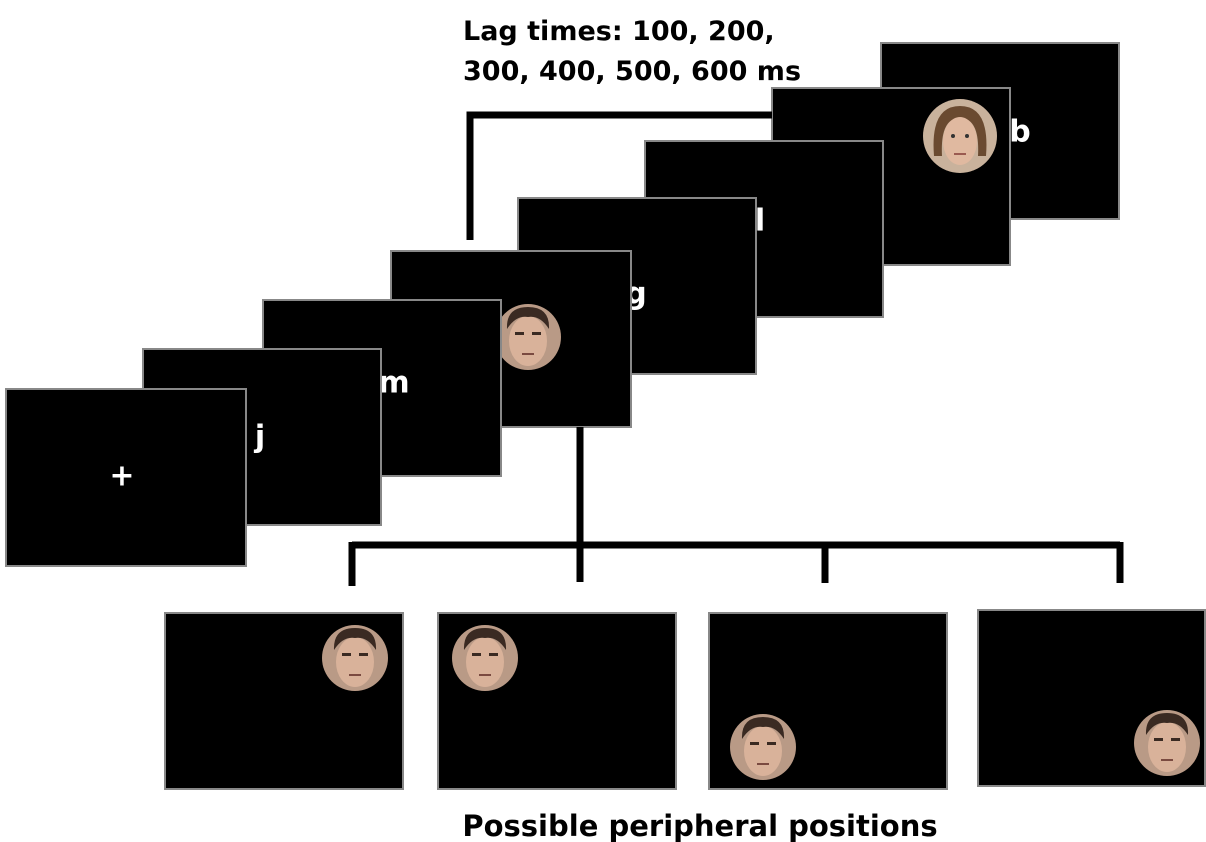 The image size is (1206, 842). I want to click on lag-bracket, so click(619, 175).